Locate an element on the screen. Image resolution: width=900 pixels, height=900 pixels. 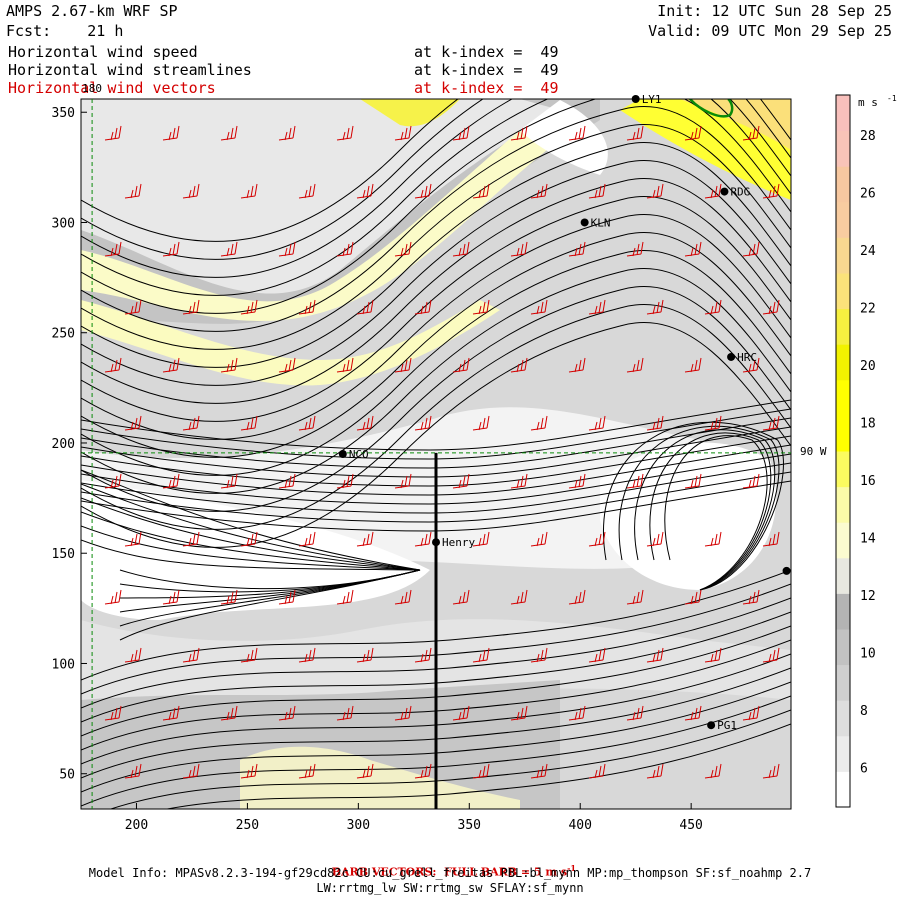
field-name-wind-speed: Horizontal wind speed is located at coordinates (103, 52).